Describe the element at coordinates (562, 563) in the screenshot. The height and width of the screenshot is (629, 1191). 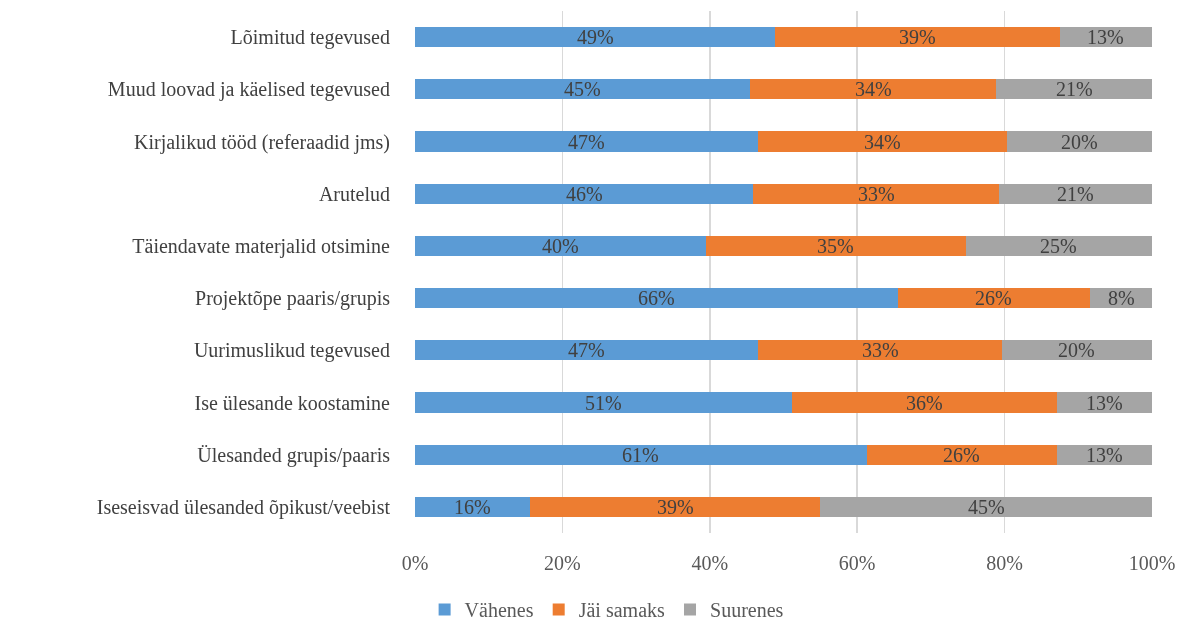
I see `x-tick-label: 20%` at that location.